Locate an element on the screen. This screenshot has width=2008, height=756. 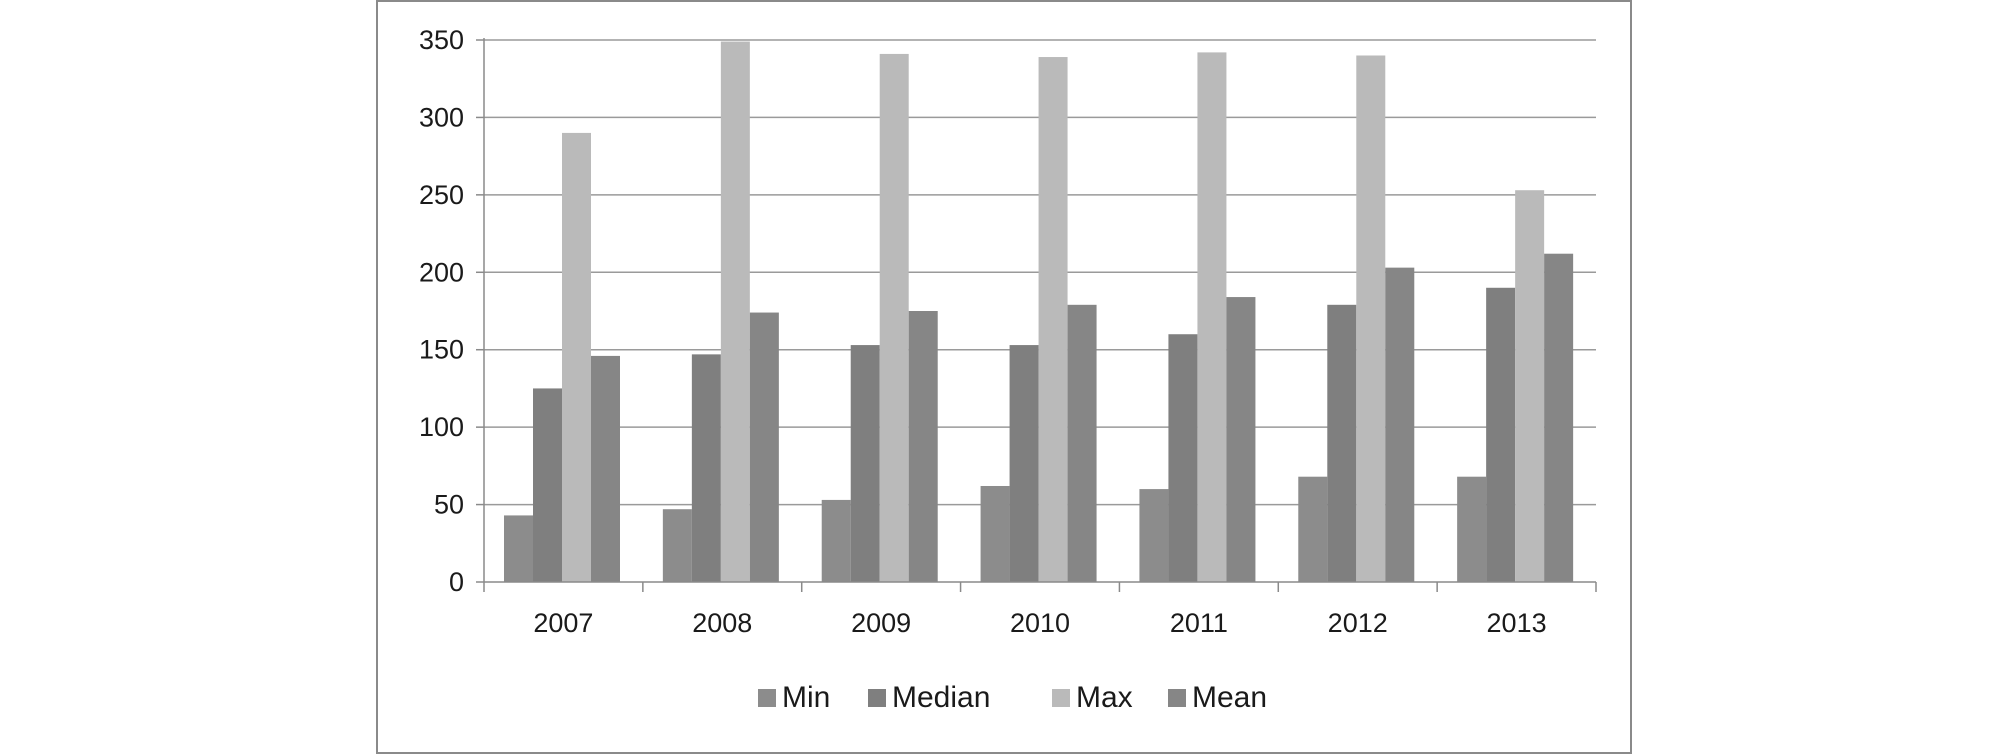
bar-min-2013 is located at coordinates (1472, 529).